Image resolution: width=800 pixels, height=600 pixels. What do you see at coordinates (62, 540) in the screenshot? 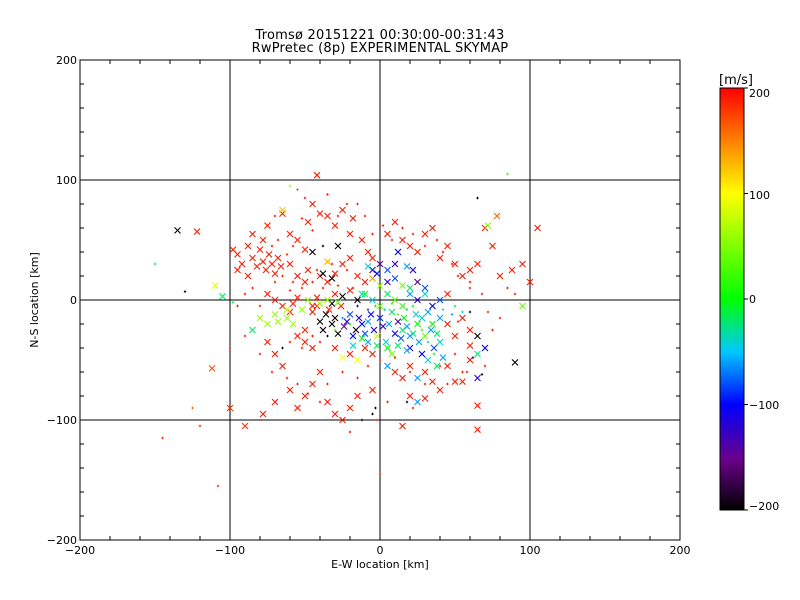
I see `y-tick-label: −200` at bounding box center [62, 540].